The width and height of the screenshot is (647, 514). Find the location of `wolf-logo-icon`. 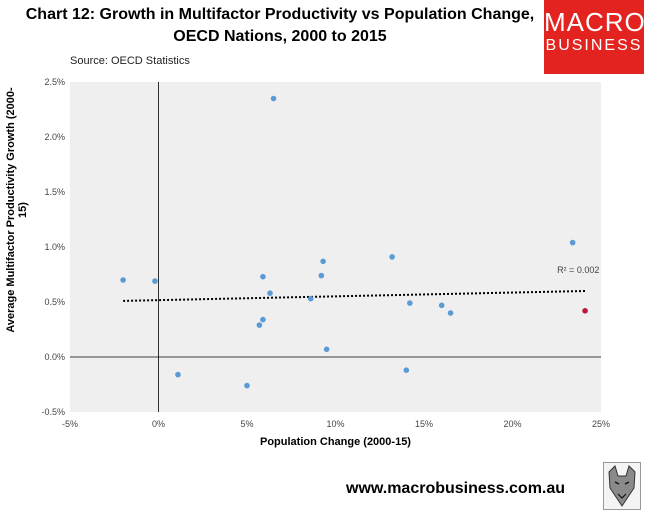

wolf-logo-icon is located at coordinates (622, 486).